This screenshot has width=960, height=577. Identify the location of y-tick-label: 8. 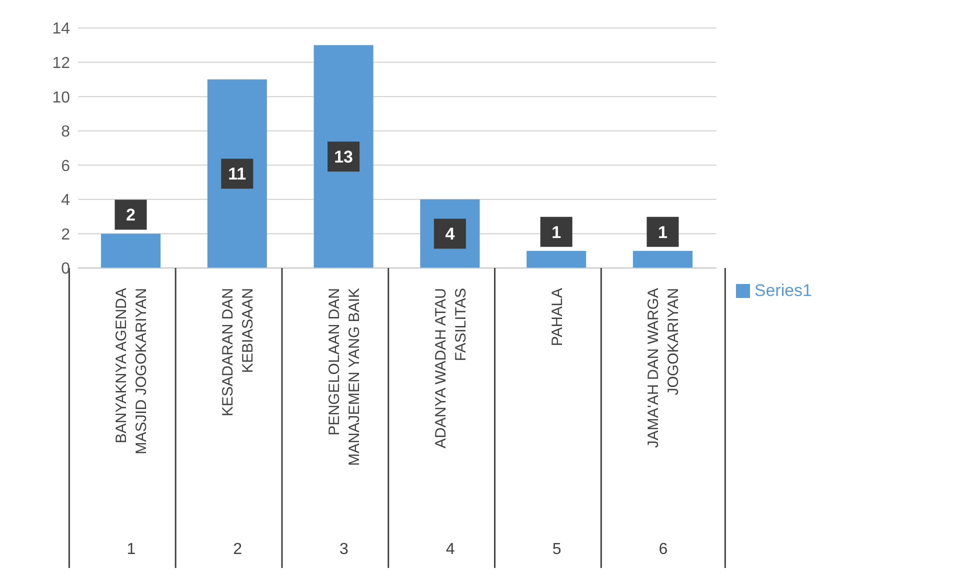
(65, 132).